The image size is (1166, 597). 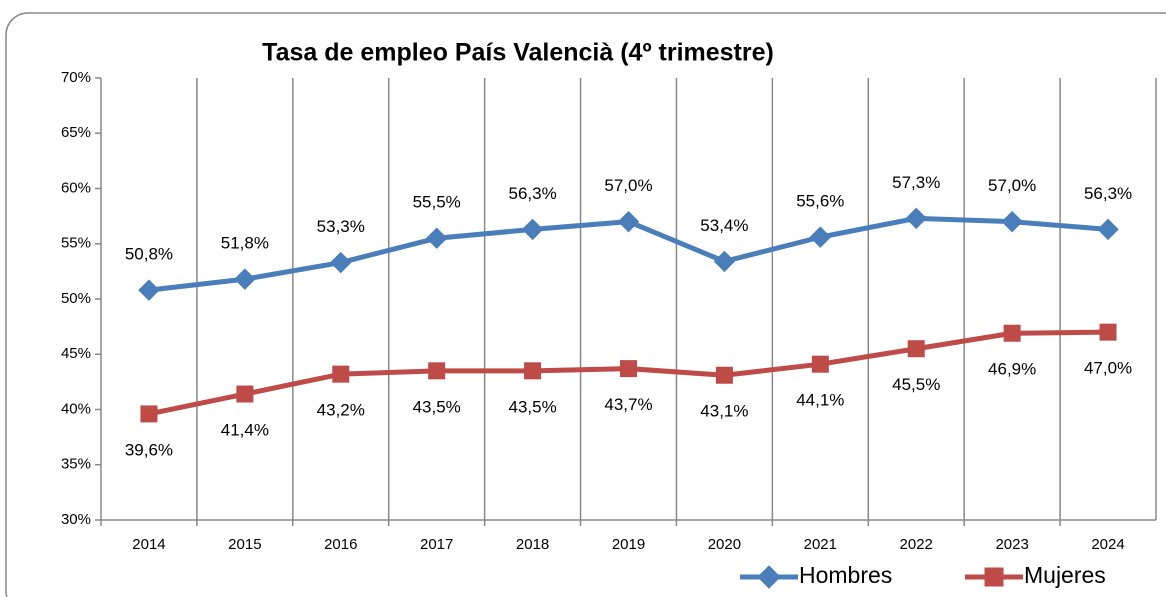 What do you see at coordinates (245, 430) in the screenshot?
I see `data-label: 41,4%` at bounding box center [245, 430].